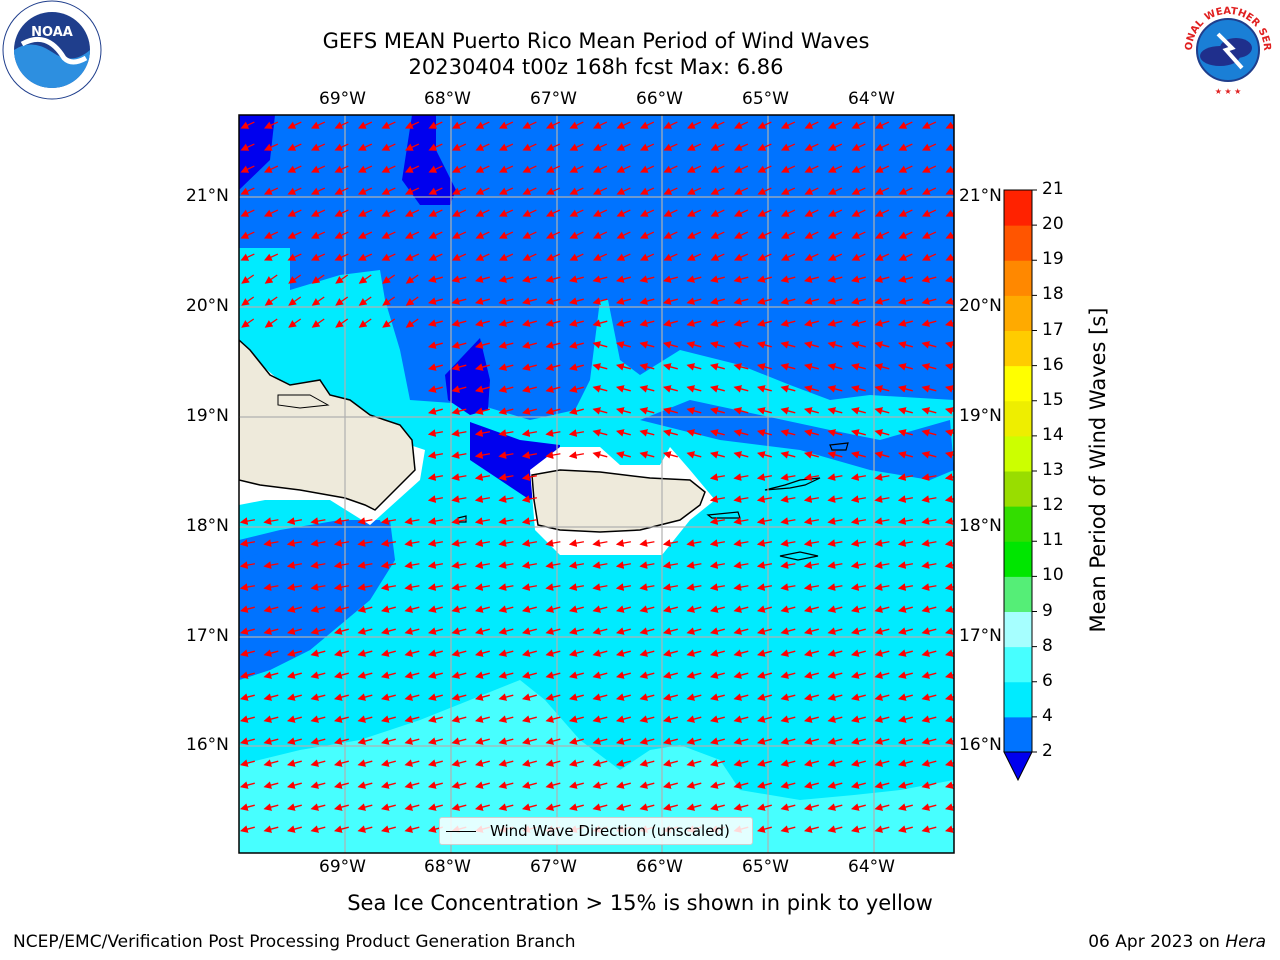 This screenshot has width=1280, height=960. Describe the element at coordinates (1047, 645) in the screenshot. I see `colorbar-tick-label: 8` at that location.